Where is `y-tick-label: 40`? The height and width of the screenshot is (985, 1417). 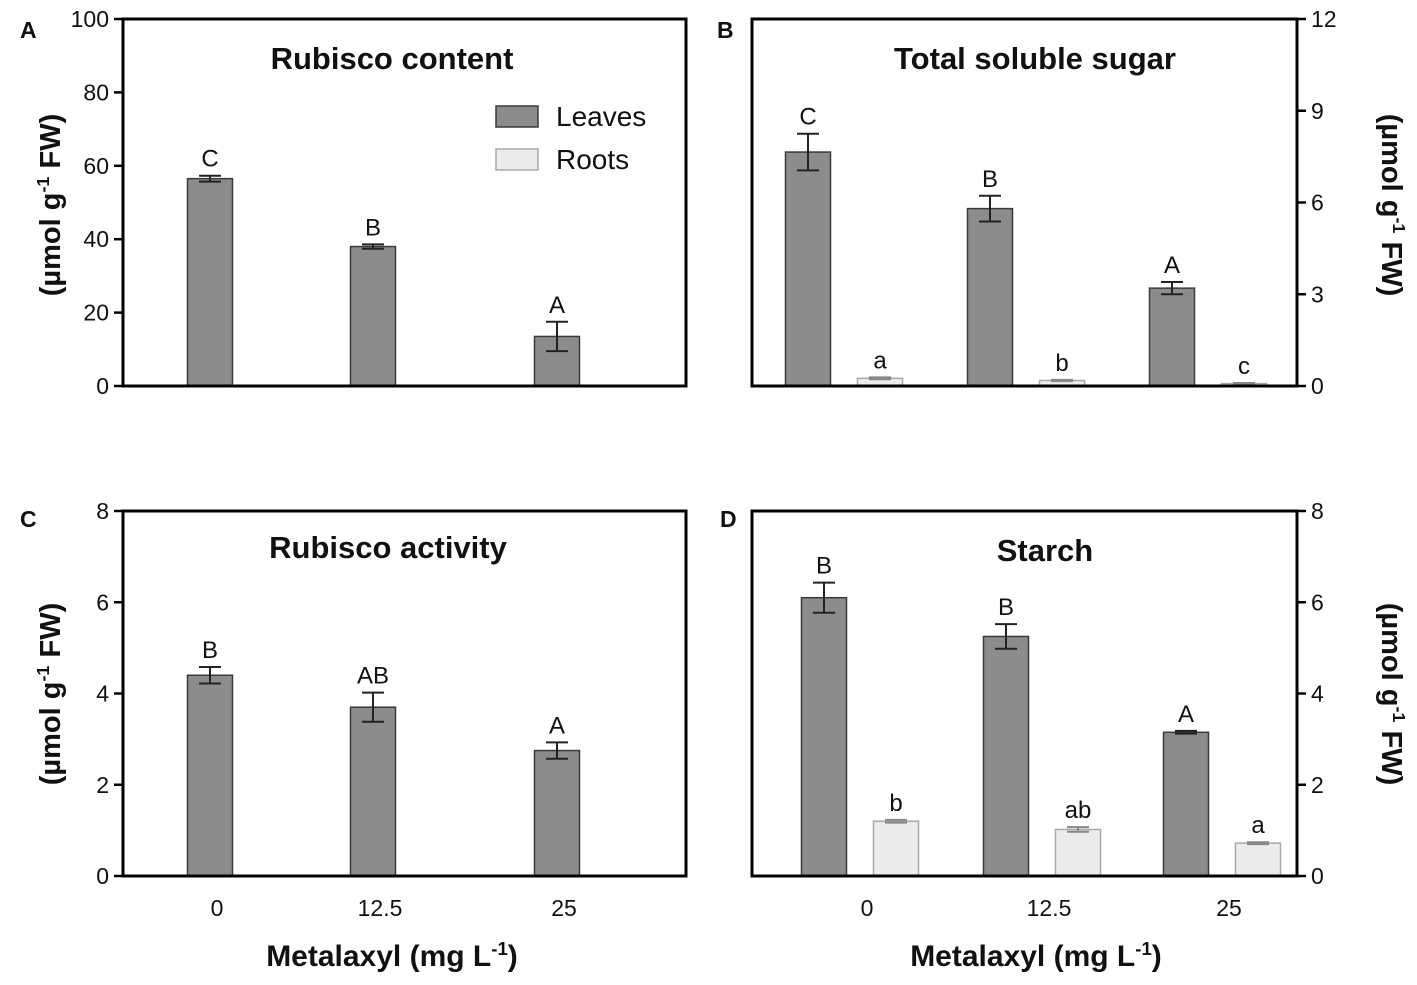 y-tick-label: 40 is located at coordinates (96, 239).